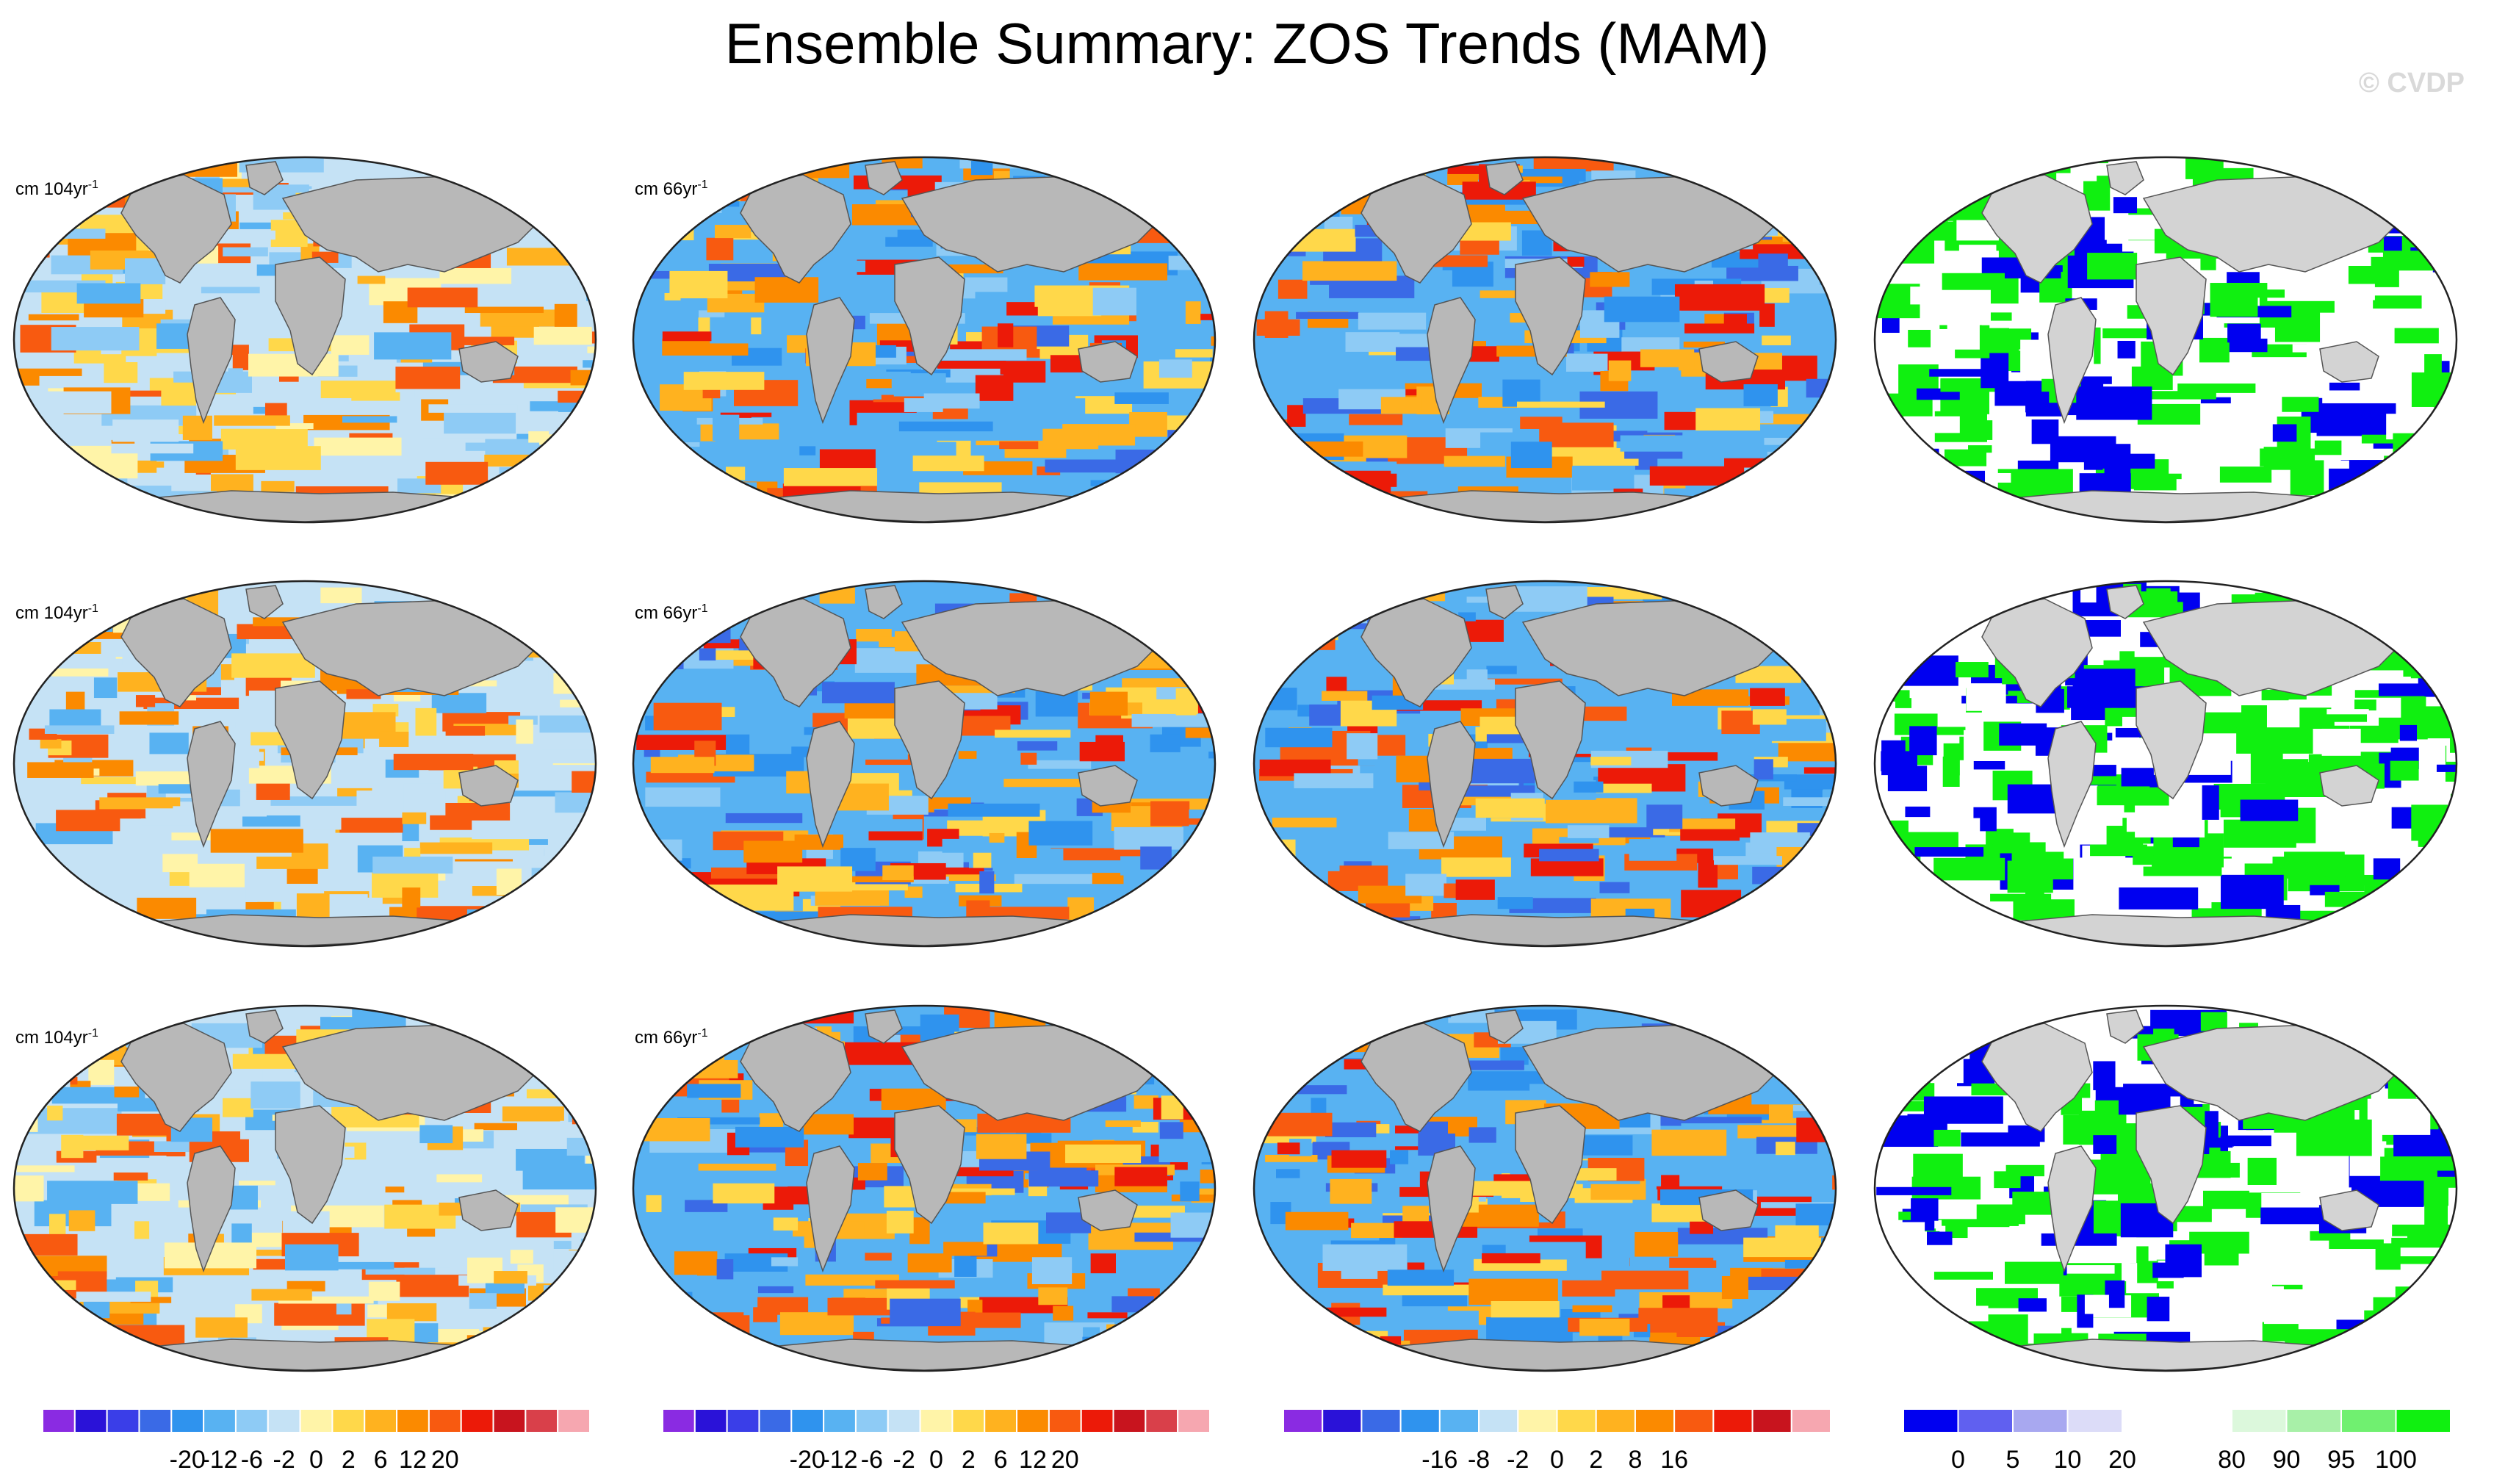  What do you see at coordinates (2068, 1460) in the screenshot?
I see `colorbar-tick-label: 10` at bounding box center [2068, 1460].